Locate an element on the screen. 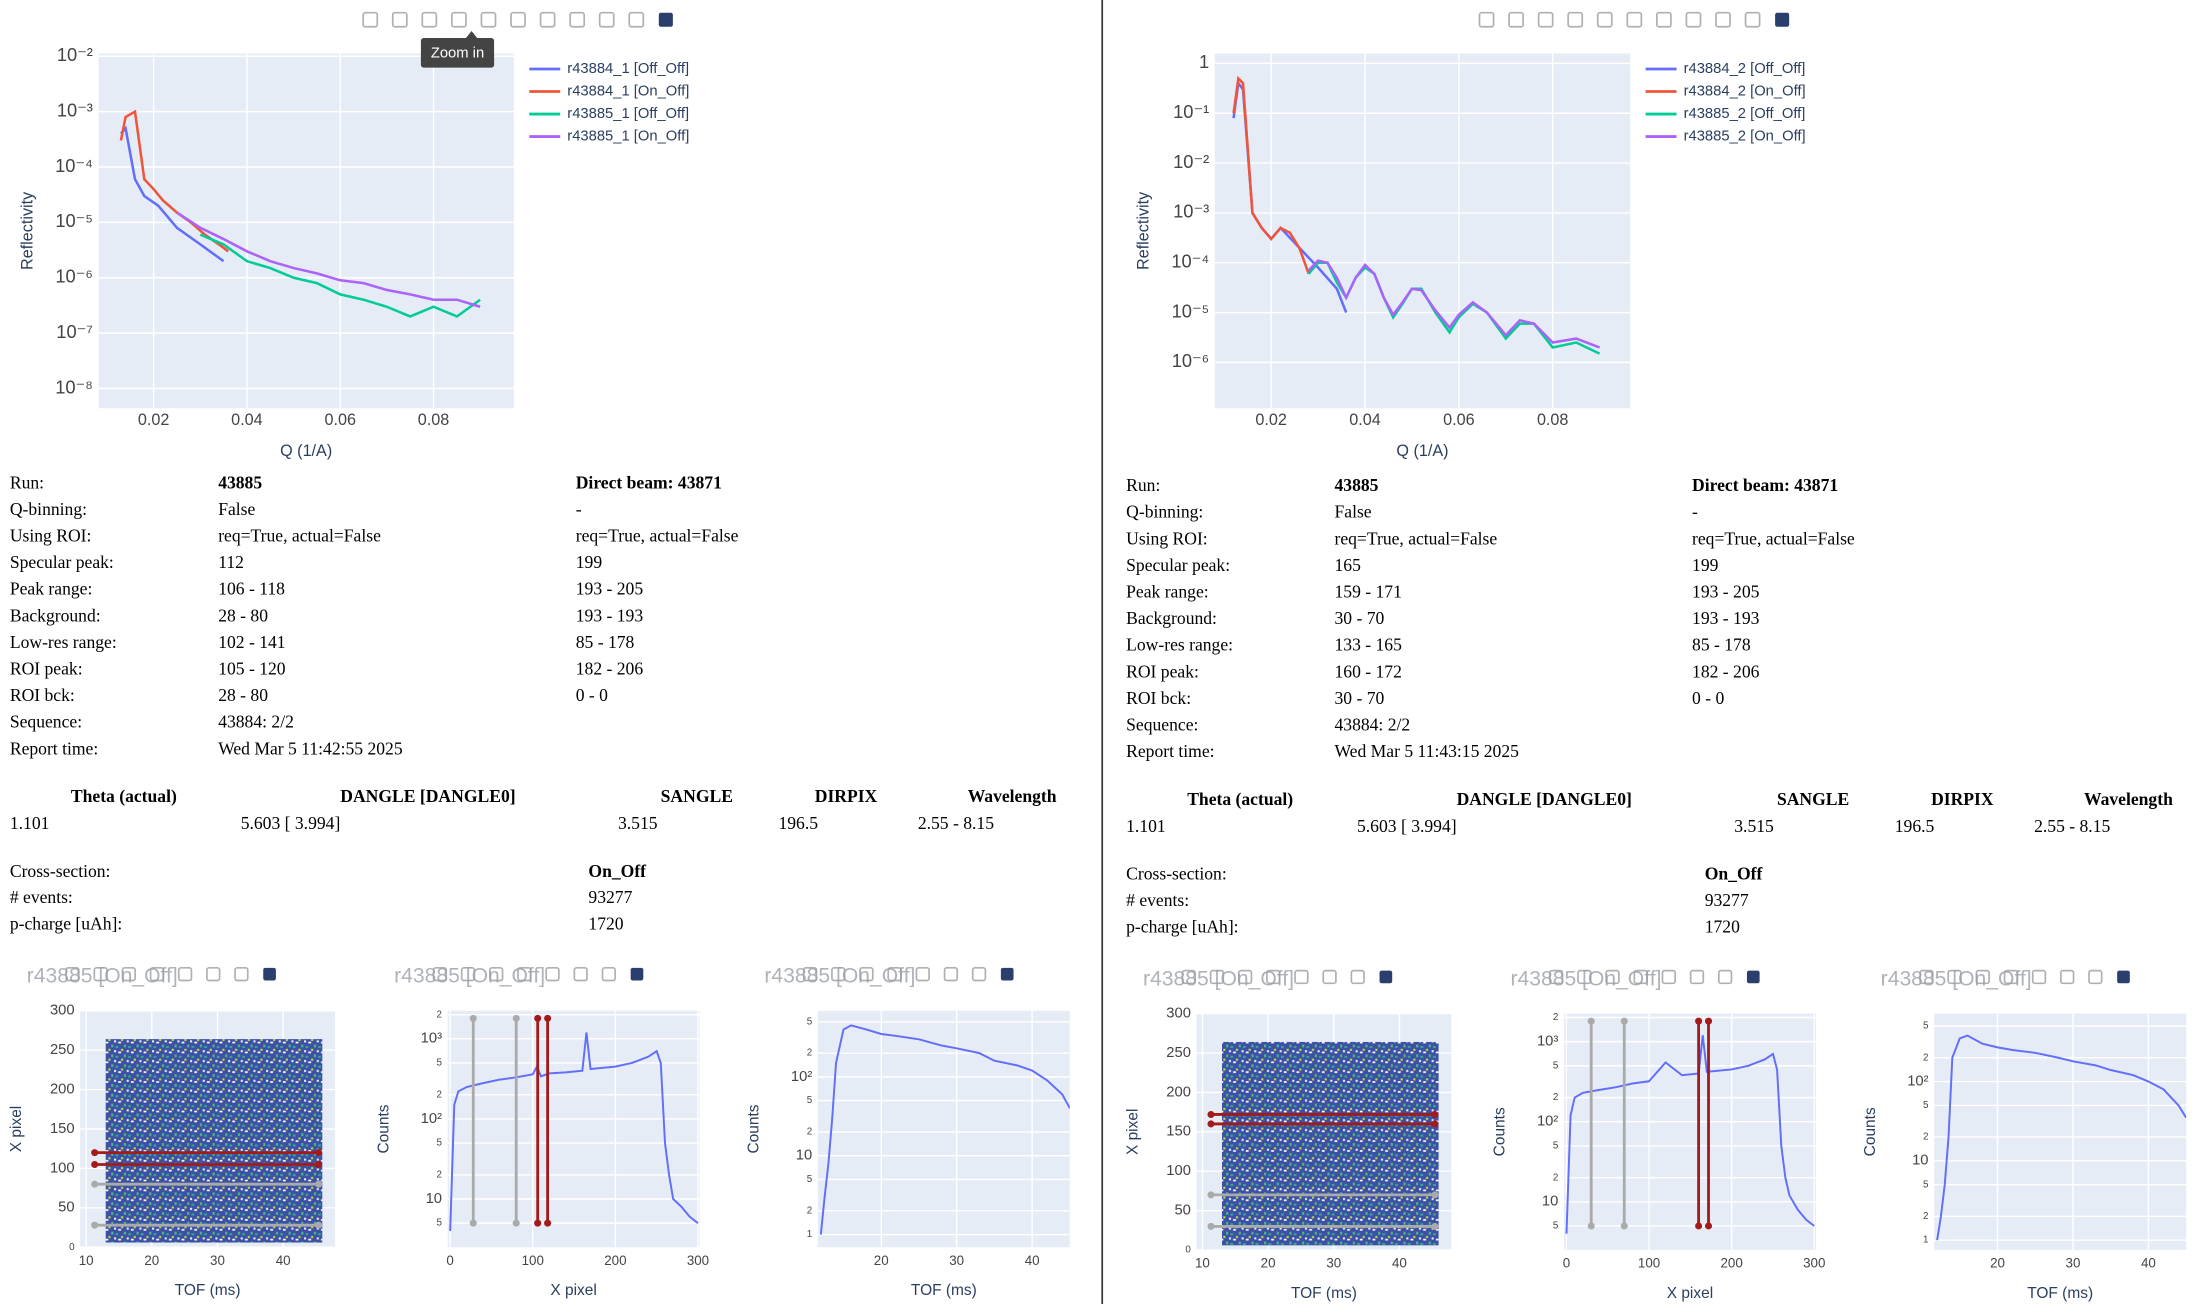 Image resolution: width=2196 pixels, height=1304 pixels. y-tick-label: 10⁻² is located at coordinates (75, 54).